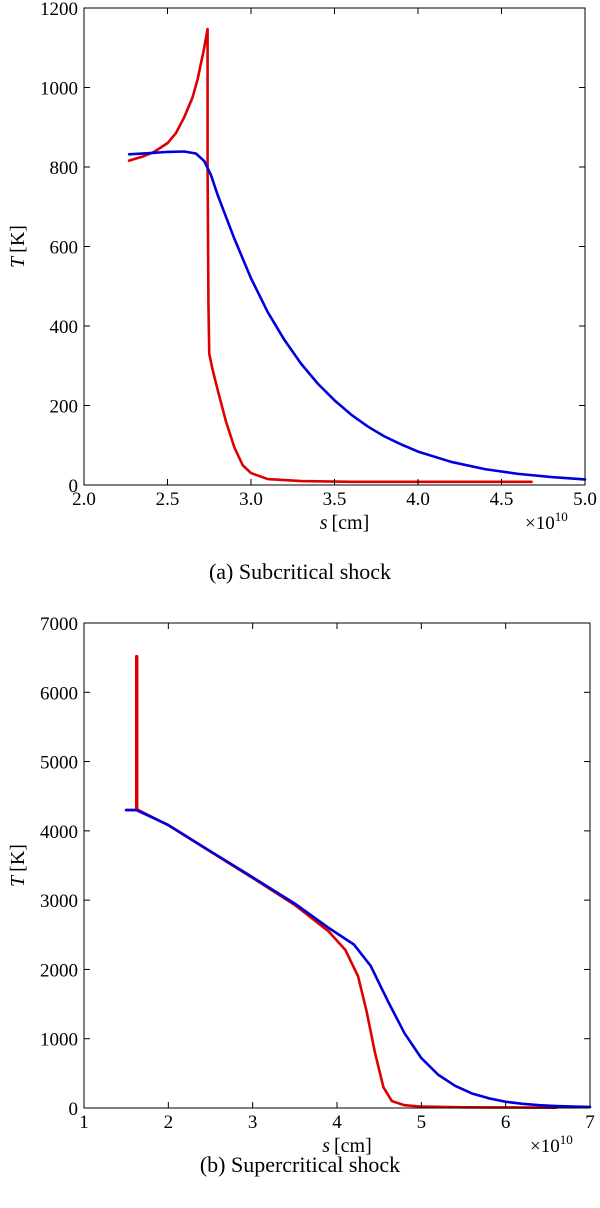  I want to click on supercritical-x-multiplier: ×10¹⁰, so click(551, 1144).